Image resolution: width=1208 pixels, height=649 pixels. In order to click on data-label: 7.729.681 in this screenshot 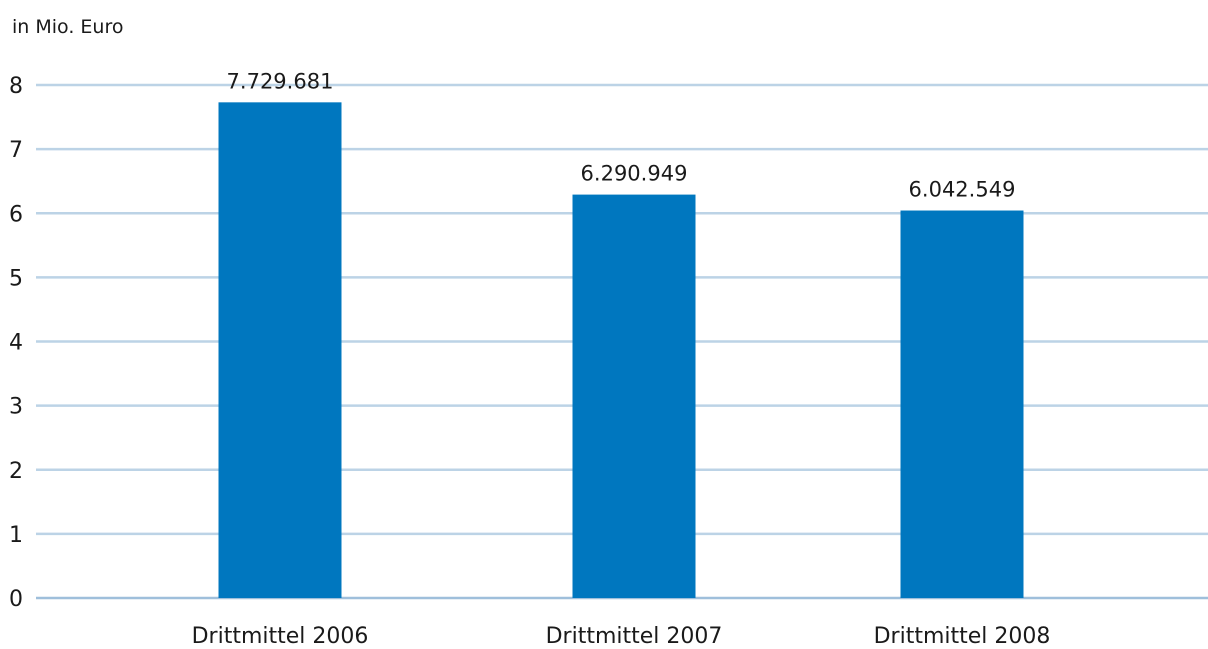, I will do `click(280, 81)`.